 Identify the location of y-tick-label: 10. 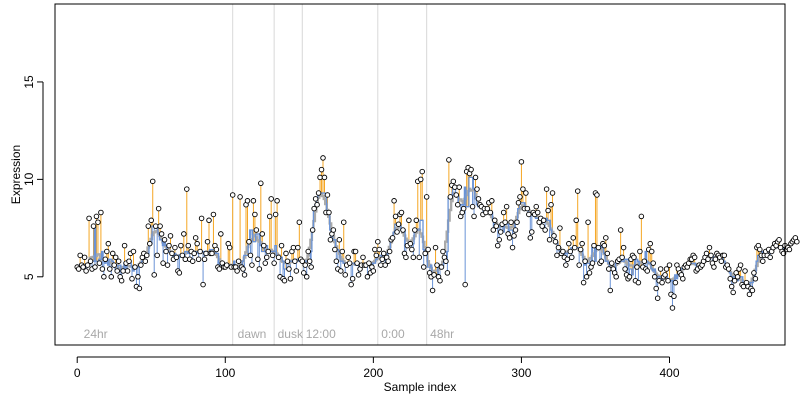
(29, 179).